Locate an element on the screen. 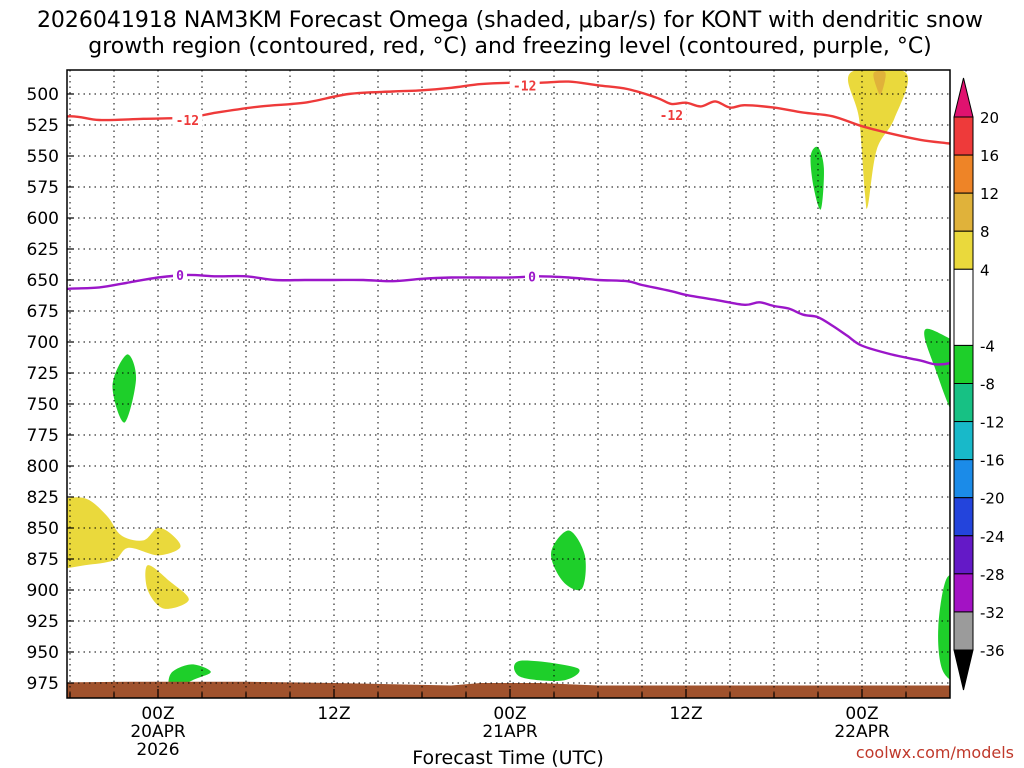 The image size is (1024, 768). y-tick-label: 575 is located at coordinates (43, 188).